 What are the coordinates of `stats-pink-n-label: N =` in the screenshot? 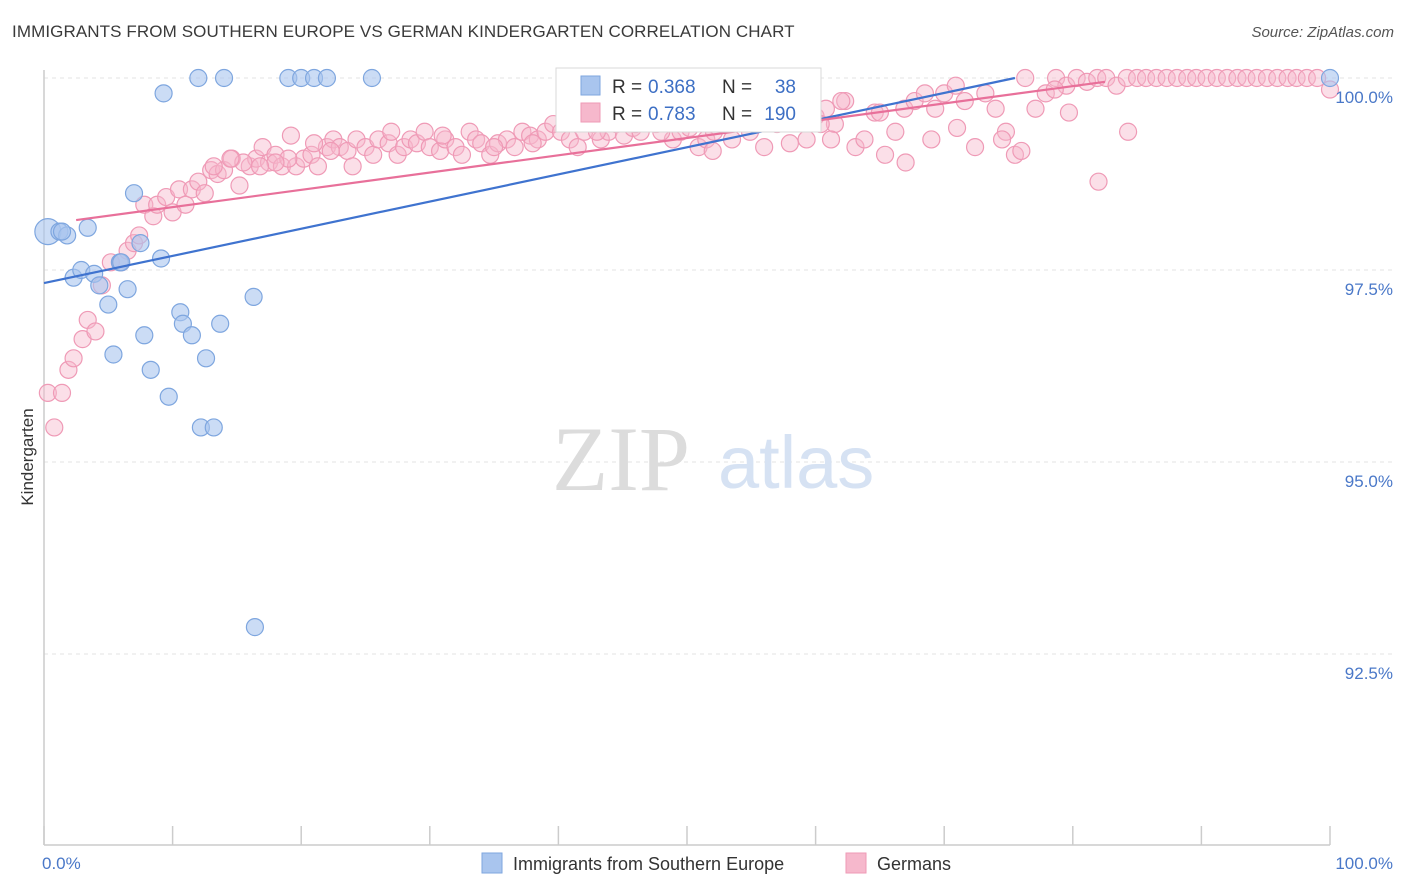 It's located at (737, 114).